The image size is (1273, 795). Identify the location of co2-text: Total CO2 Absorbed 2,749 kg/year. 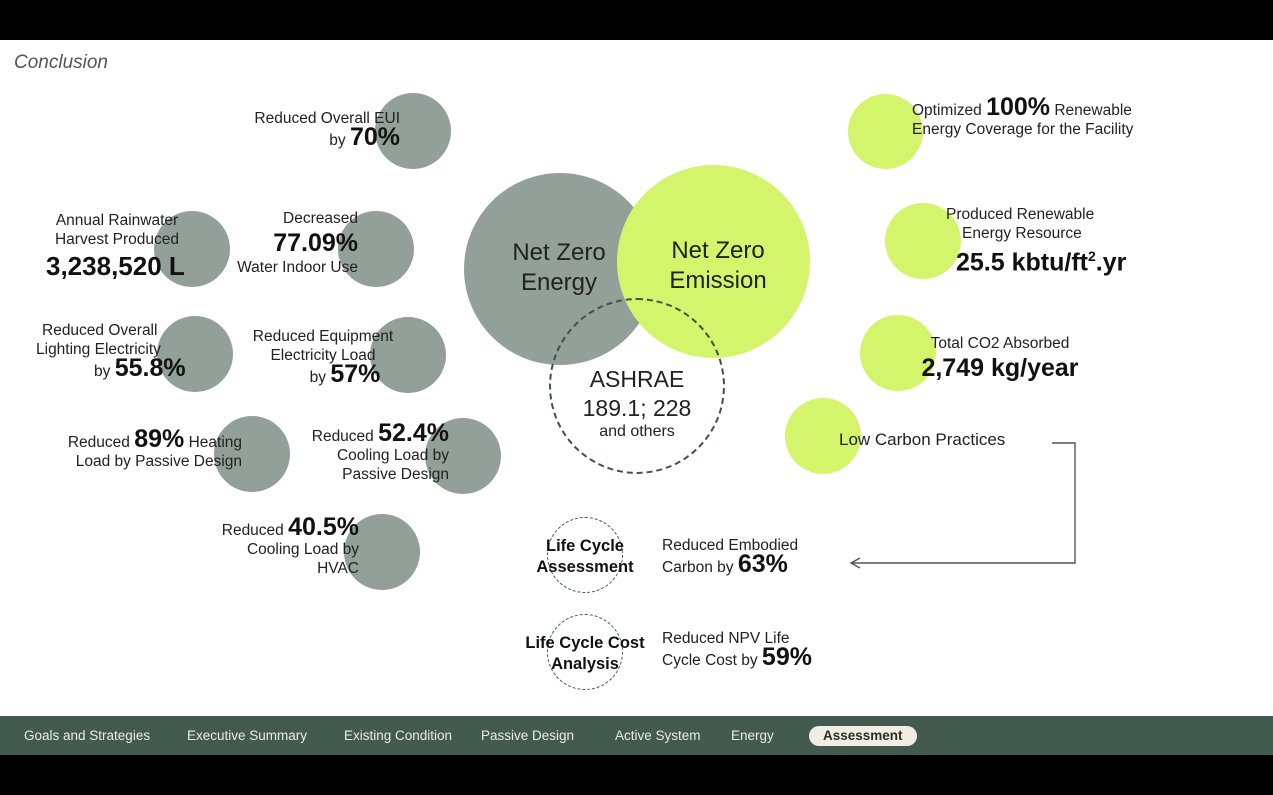
(1000, 358).